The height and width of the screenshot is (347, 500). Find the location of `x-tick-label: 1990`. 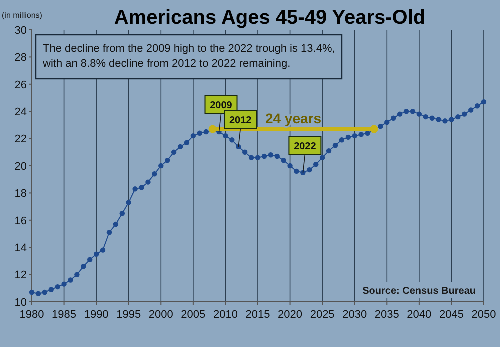

x-tick-label: 1990 is located at coordinates (96, 315).